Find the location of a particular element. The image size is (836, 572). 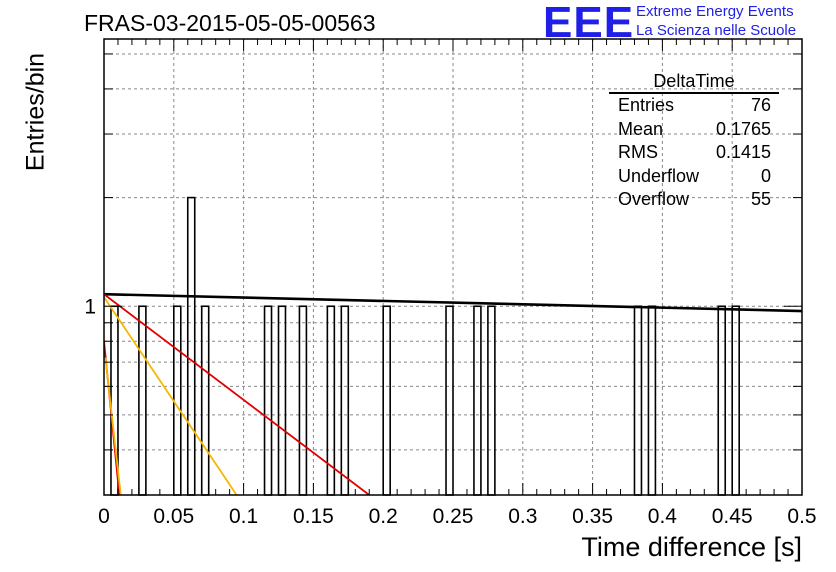

logo-subtitle-line2: La Scienza nelle Scuole is located at coordinates (716, 30).